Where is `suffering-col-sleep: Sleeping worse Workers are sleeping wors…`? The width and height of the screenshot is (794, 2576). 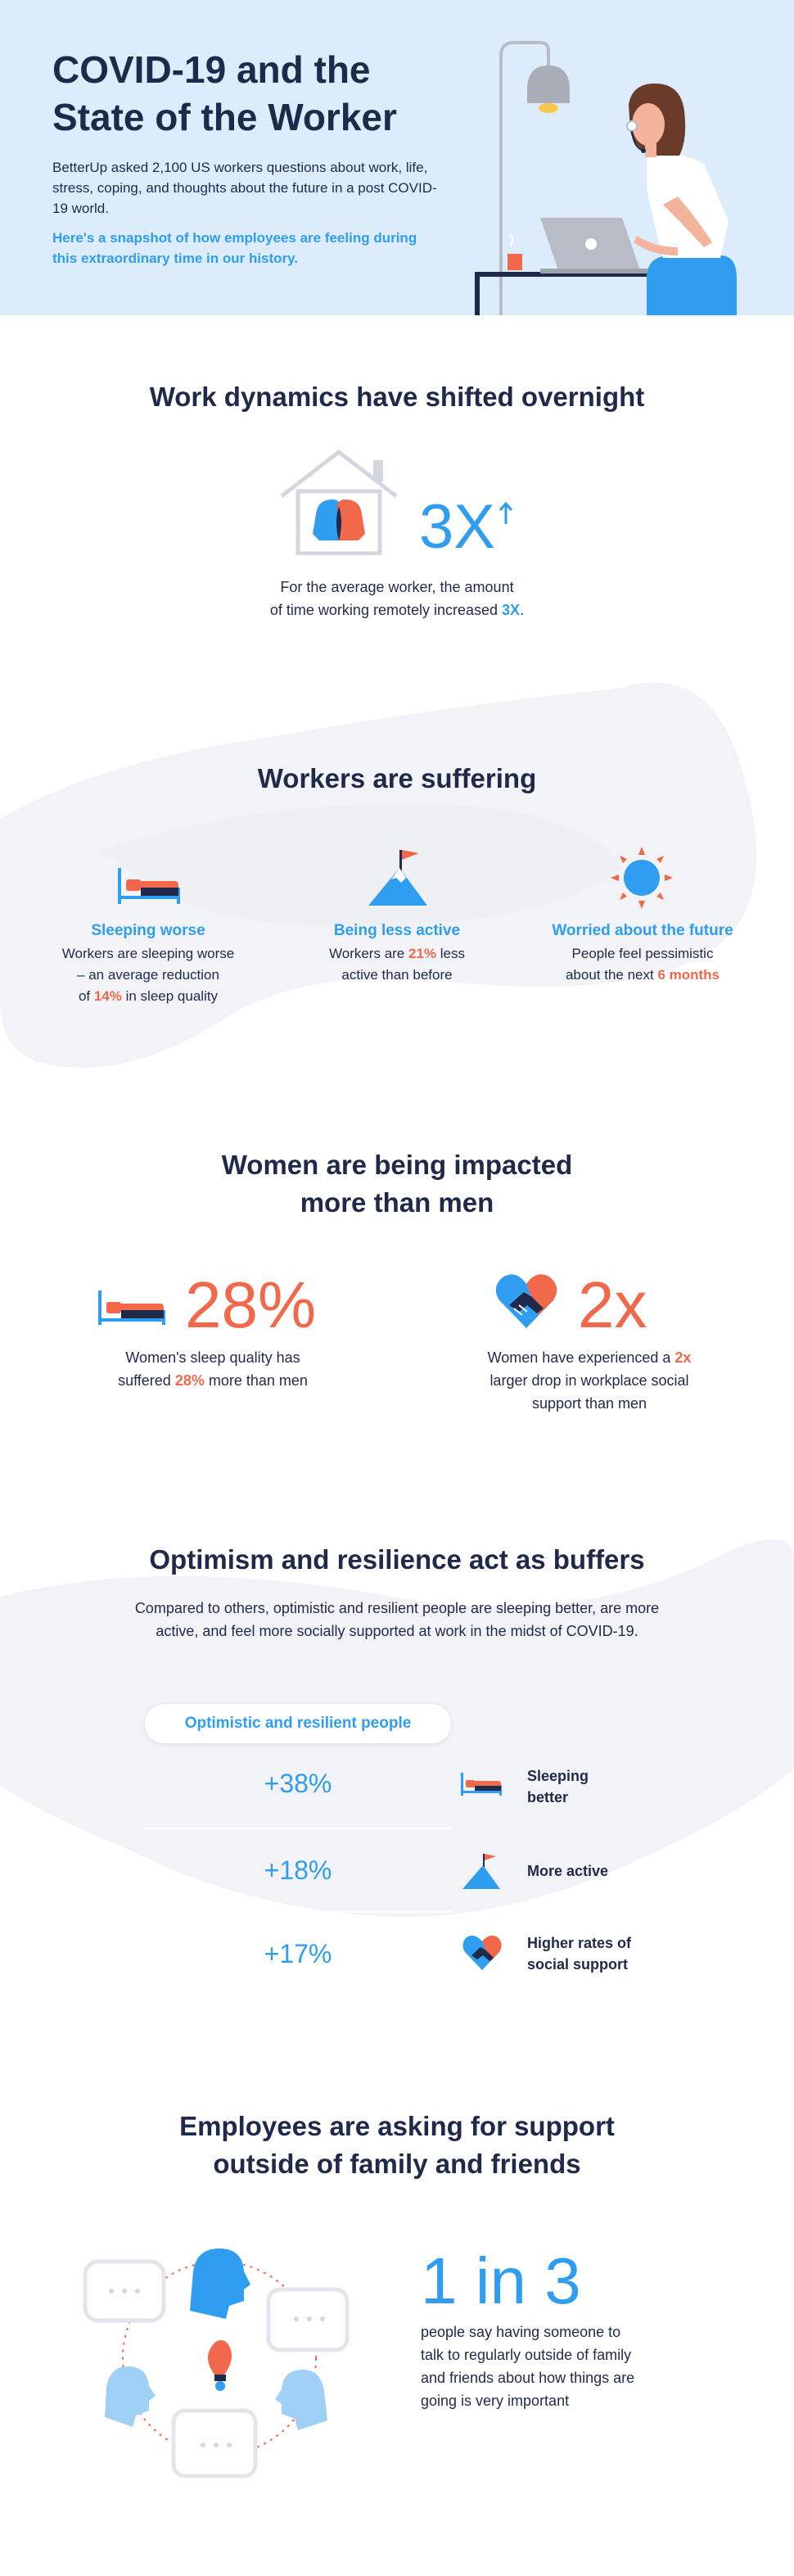 suffering-col-sleep: Sleeping worse Workers are sleeping wors… is located at coordinates (148, 963).